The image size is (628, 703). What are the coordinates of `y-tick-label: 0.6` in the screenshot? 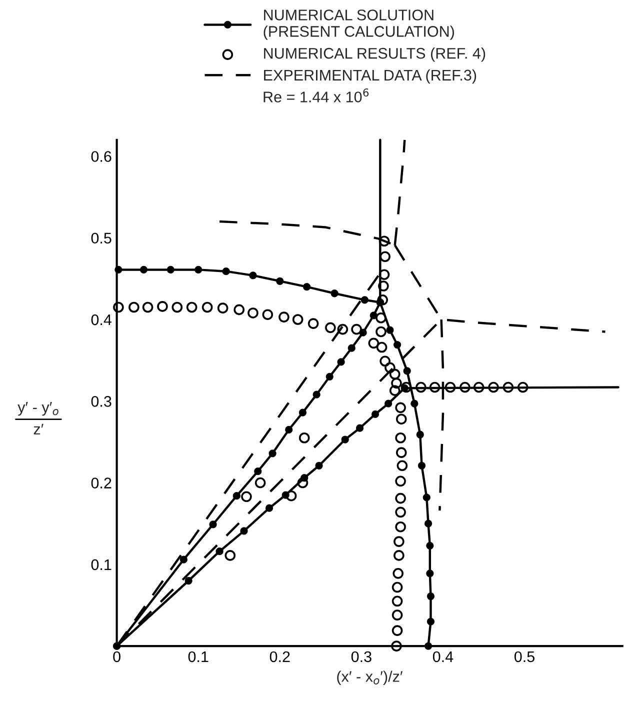 It's located at (101, 156).